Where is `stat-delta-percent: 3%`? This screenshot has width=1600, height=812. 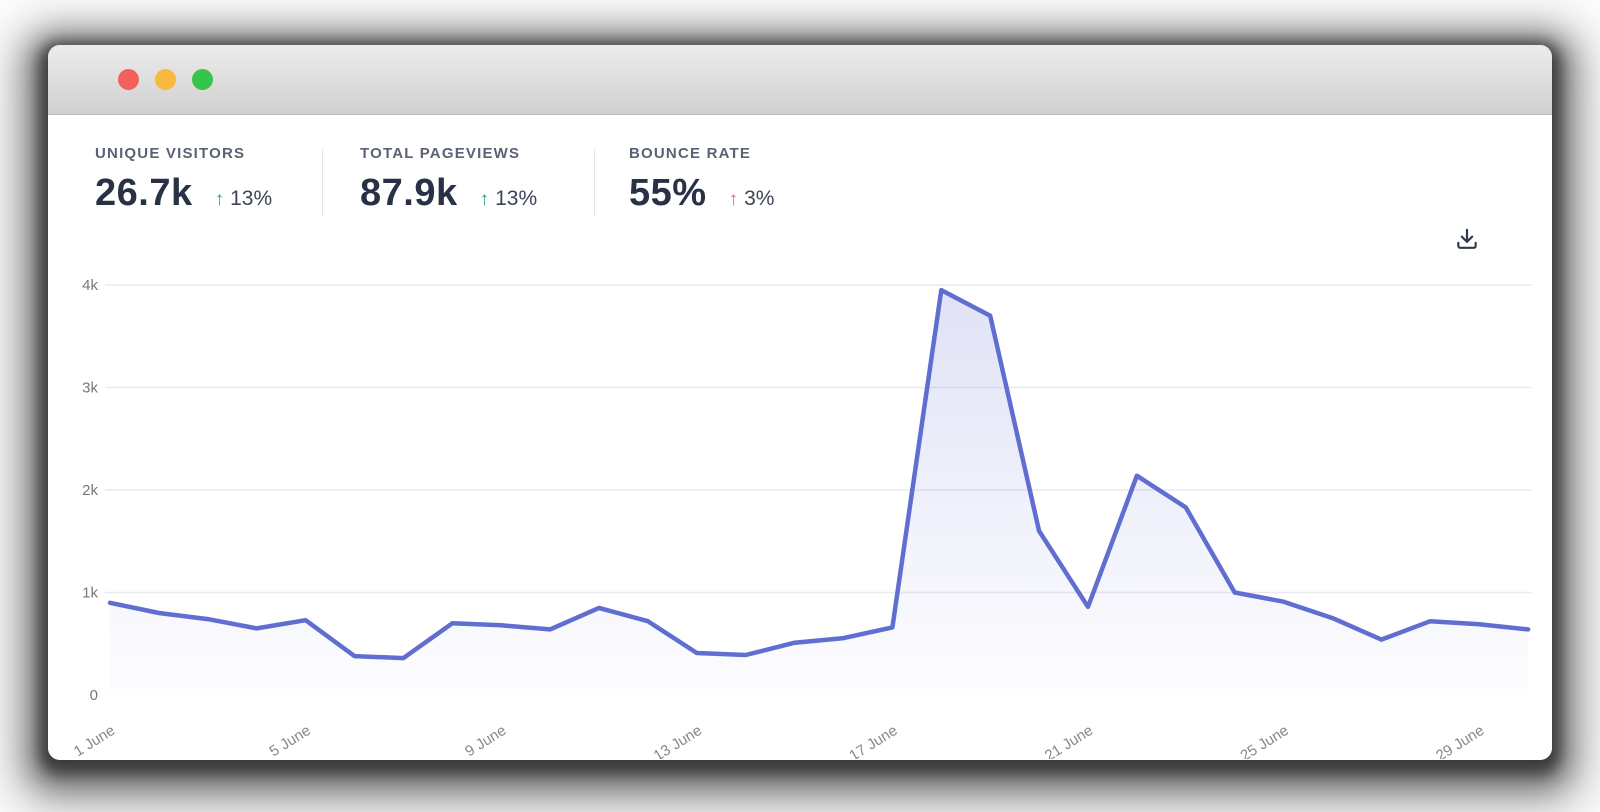
stat-delta-percent: 3% is located at coordinates (759, 198).